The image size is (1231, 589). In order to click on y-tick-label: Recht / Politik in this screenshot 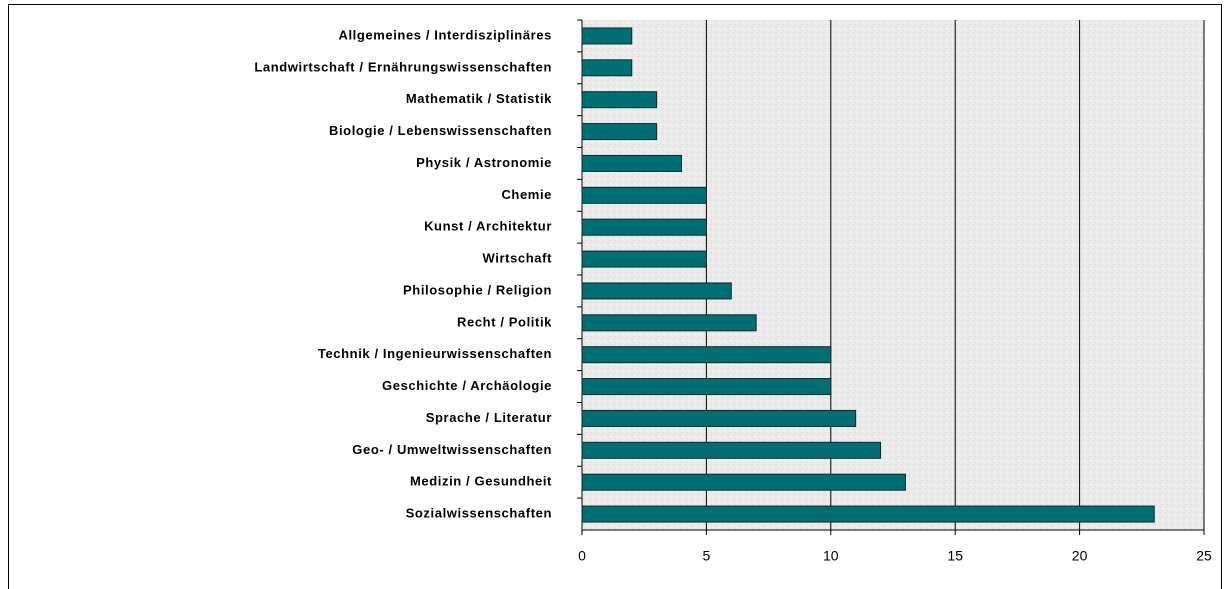, I will do `click(504, 321)`.